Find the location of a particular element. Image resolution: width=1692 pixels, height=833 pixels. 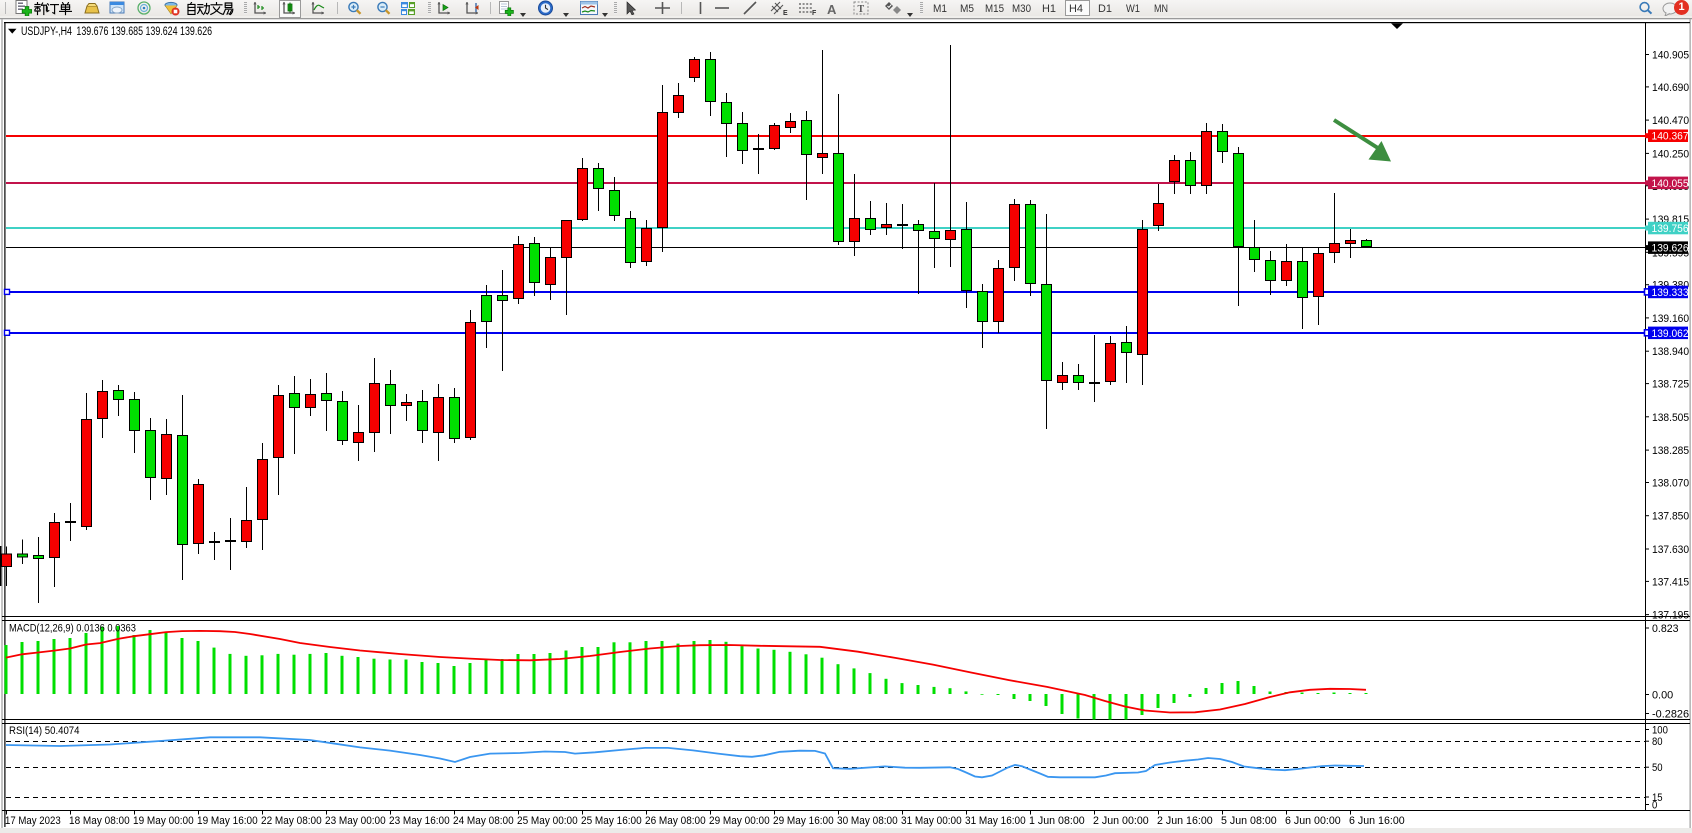

svg-text: 139.626 is located at coordinates (1670, 249).